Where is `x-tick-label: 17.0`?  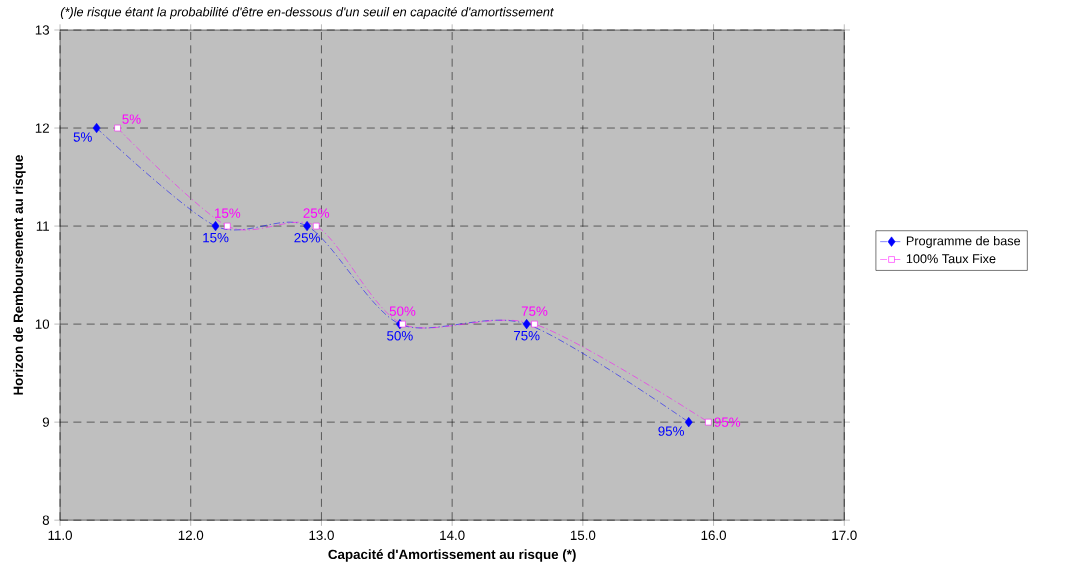
x-tick-label: 17.0 is located at coordinates (844, 535).